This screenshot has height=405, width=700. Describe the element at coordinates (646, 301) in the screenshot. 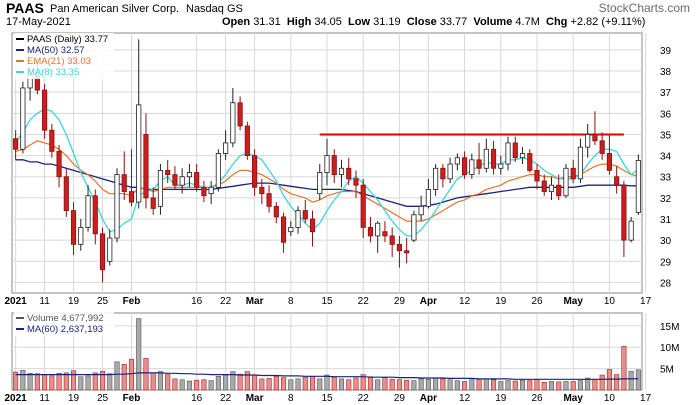

I see `x-tick-label: 17` at that location.